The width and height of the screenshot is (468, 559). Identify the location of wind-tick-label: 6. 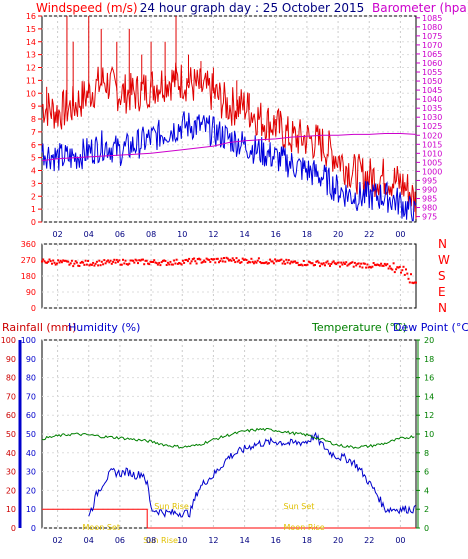
(33, 145).